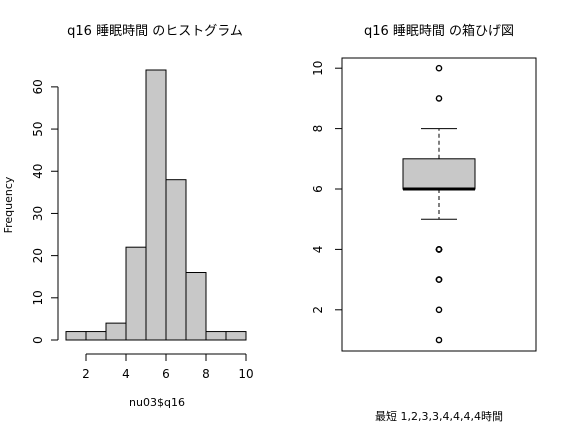  What do you see at coordinates (155, 31) in the screenshot?
I see `histogram-title: q16 睡眠時間 のヒストグラム` at bounding box center [155, 31].